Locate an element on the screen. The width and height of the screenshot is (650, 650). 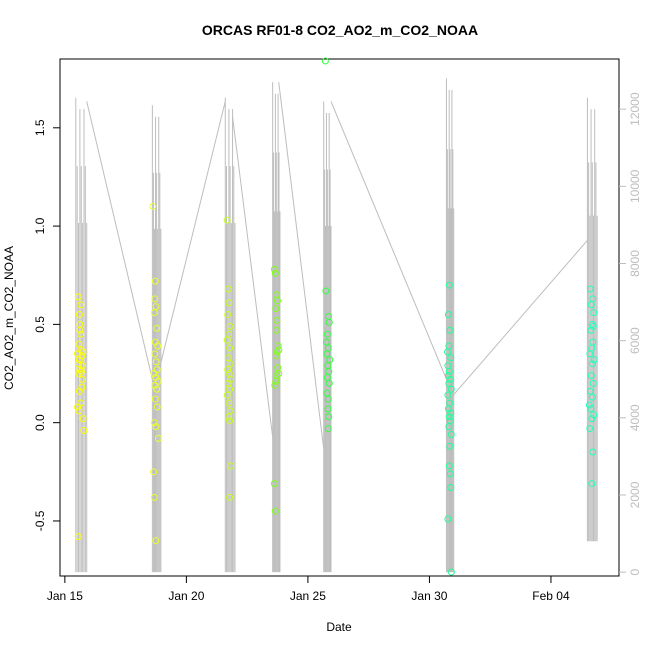
y-tick-label: 0.0 is located at coordinates (40, 422).